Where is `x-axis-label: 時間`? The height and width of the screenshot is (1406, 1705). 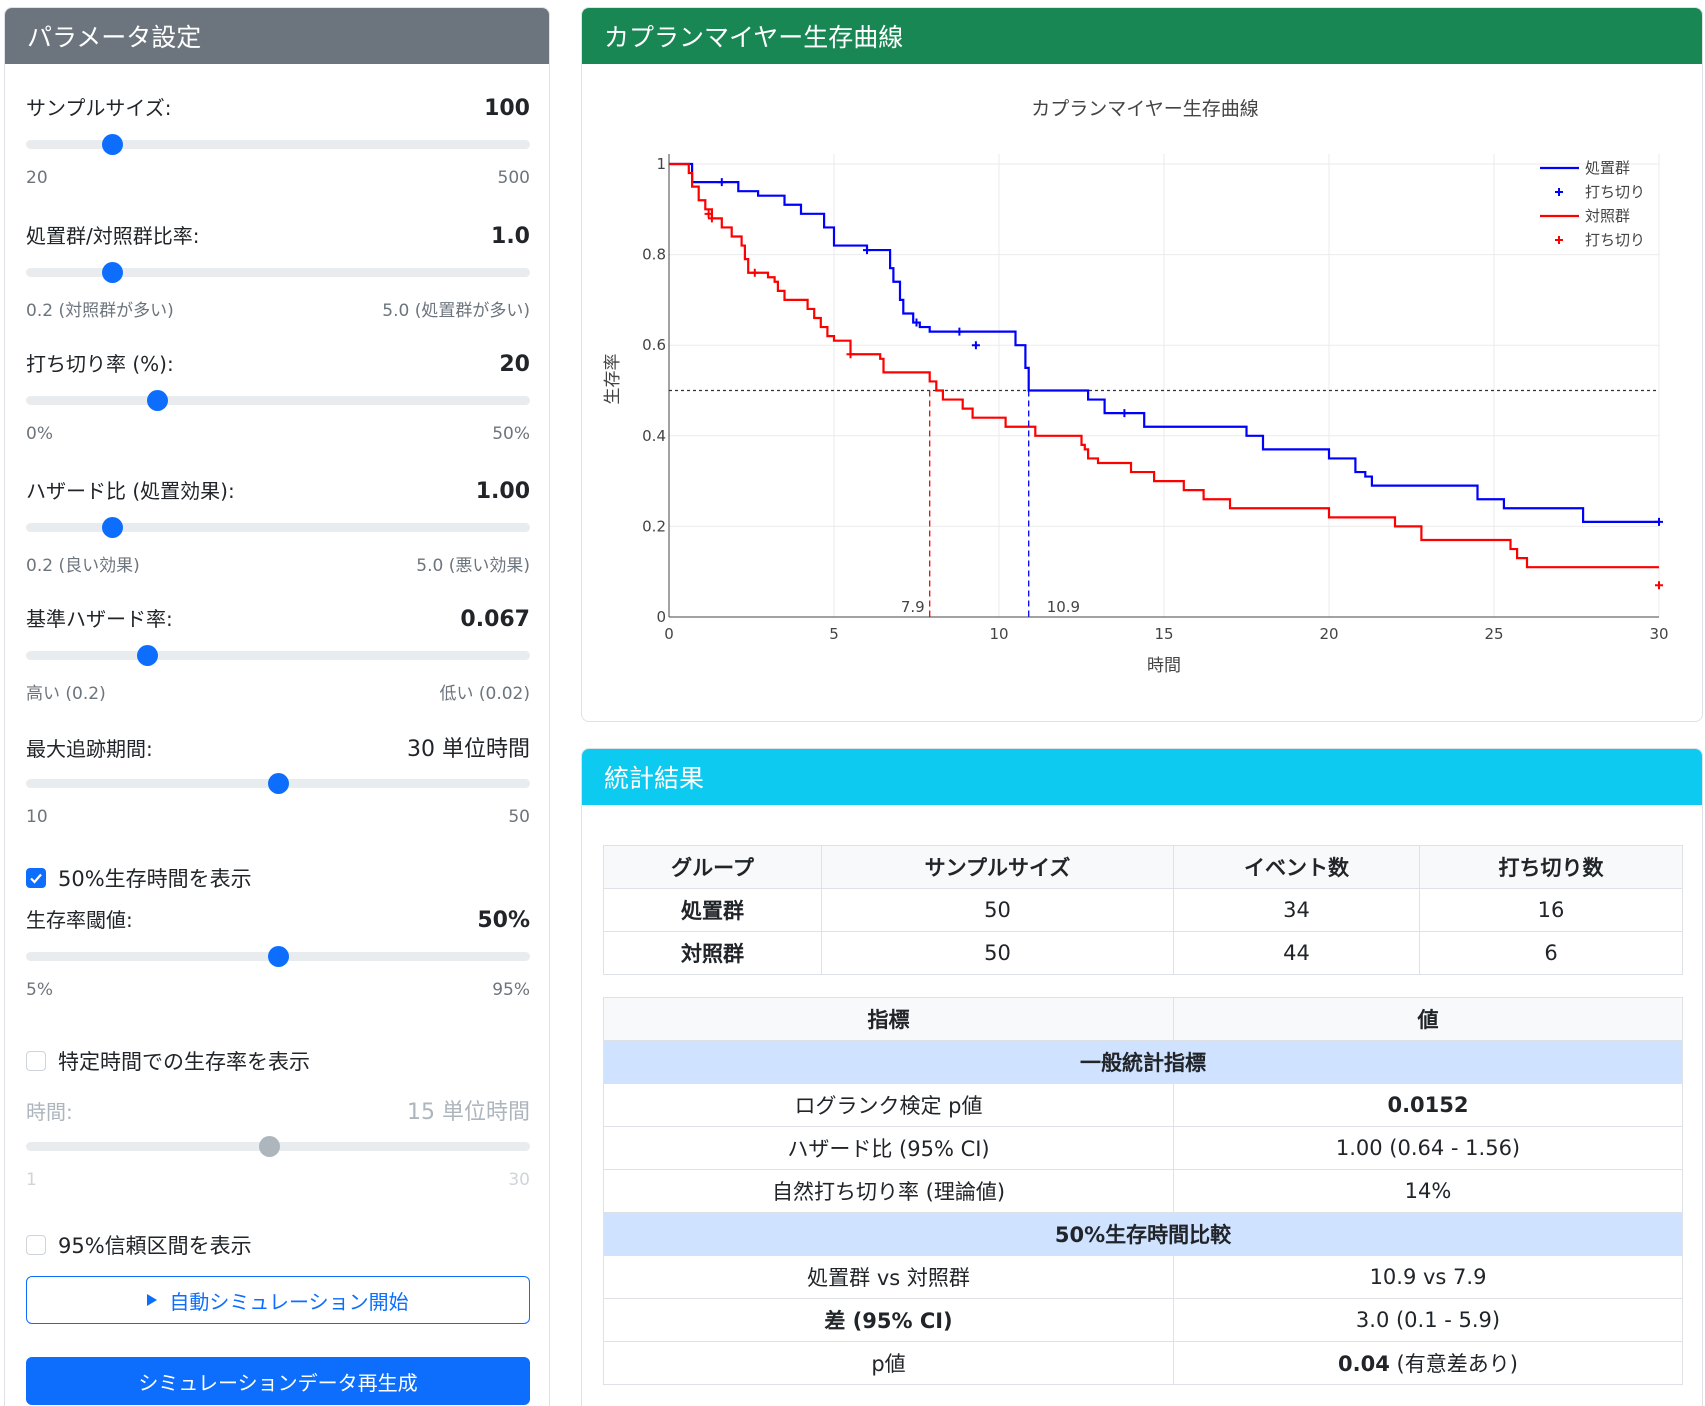
x-axis-label: 時間 is located at coordinates (1164, 666).